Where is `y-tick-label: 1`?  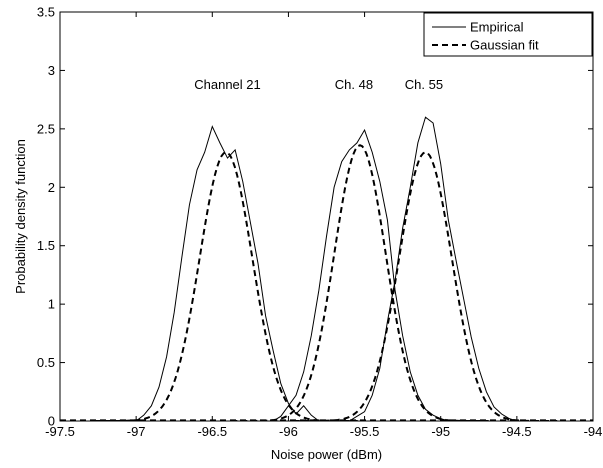 y-tick-label: 1 is located at coordinates (51, 304).